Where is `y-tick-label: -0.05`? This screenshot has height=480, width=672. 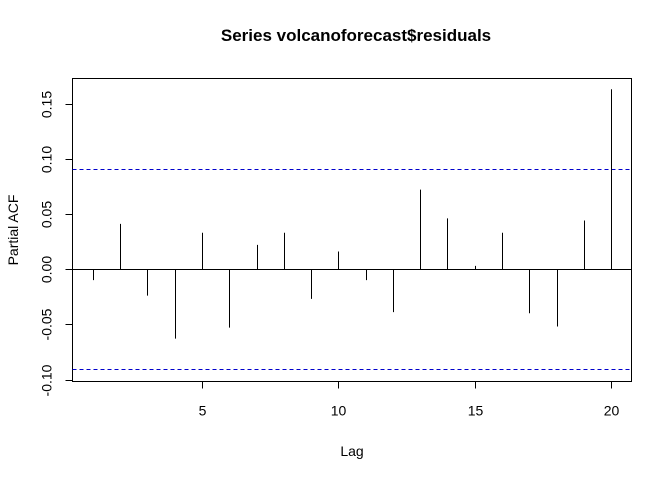
y-tick-label: -0.05 is located at coordinates (47, 324).